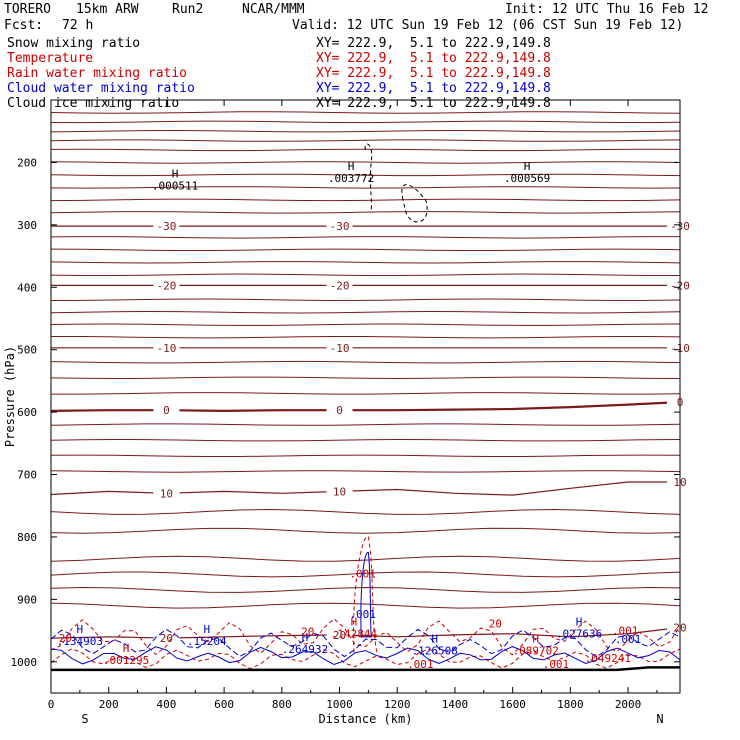 The width and height of the screenshot is (740, 740). Describe the element at coordinates (74, 43) in the screenshot. I see `legend-entry-name: Snow mixing ratio` at that location.